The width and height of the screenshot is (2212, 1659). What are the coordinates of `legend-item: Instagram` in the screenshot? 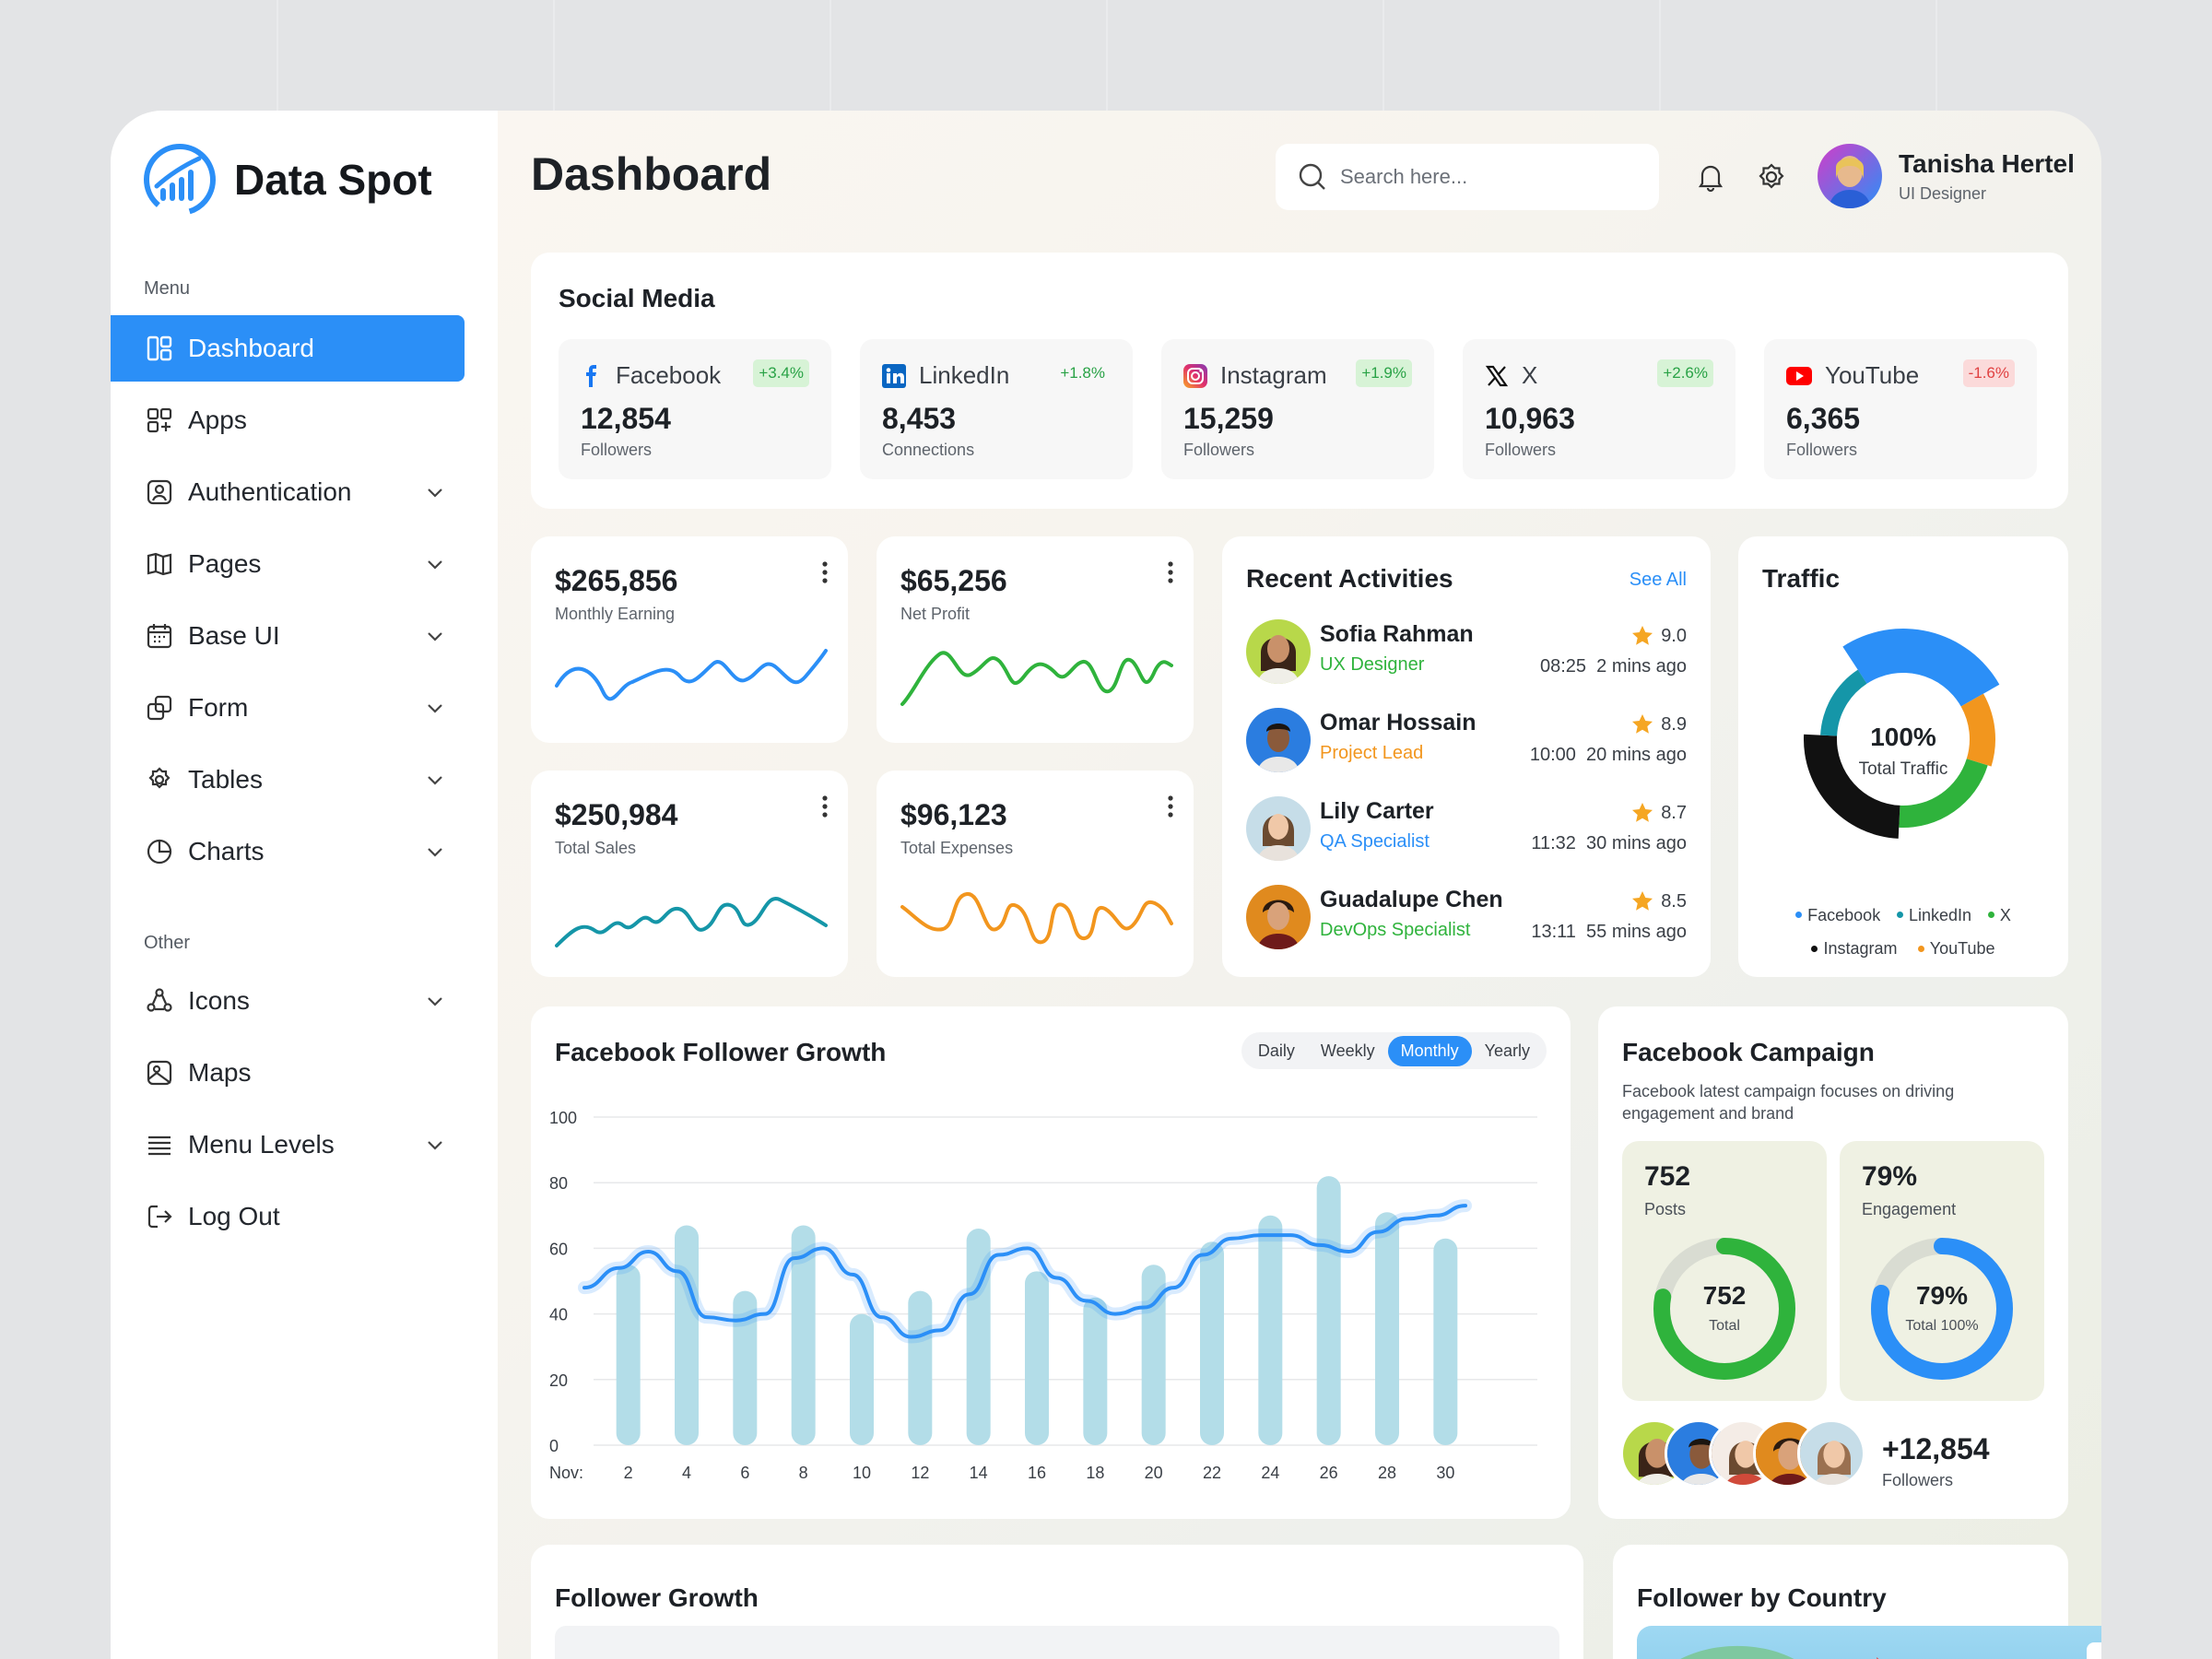 It's located at (1854, 948).